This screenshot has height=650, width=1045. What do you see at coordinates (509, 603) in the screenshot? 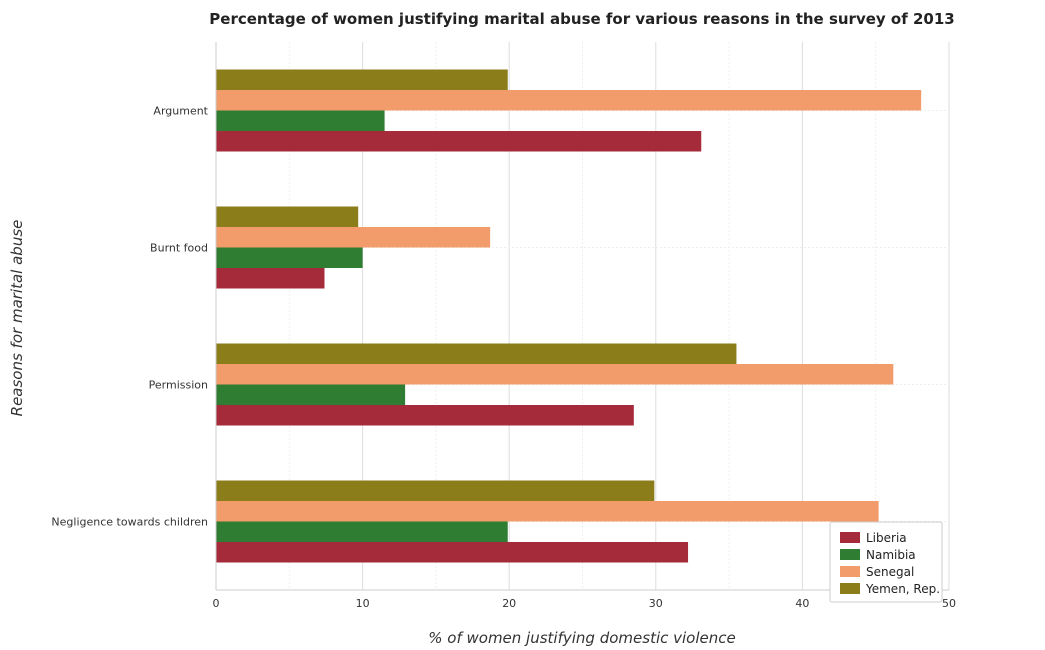
I see `x-tick-label: 20` at bounding box center [509, 603].